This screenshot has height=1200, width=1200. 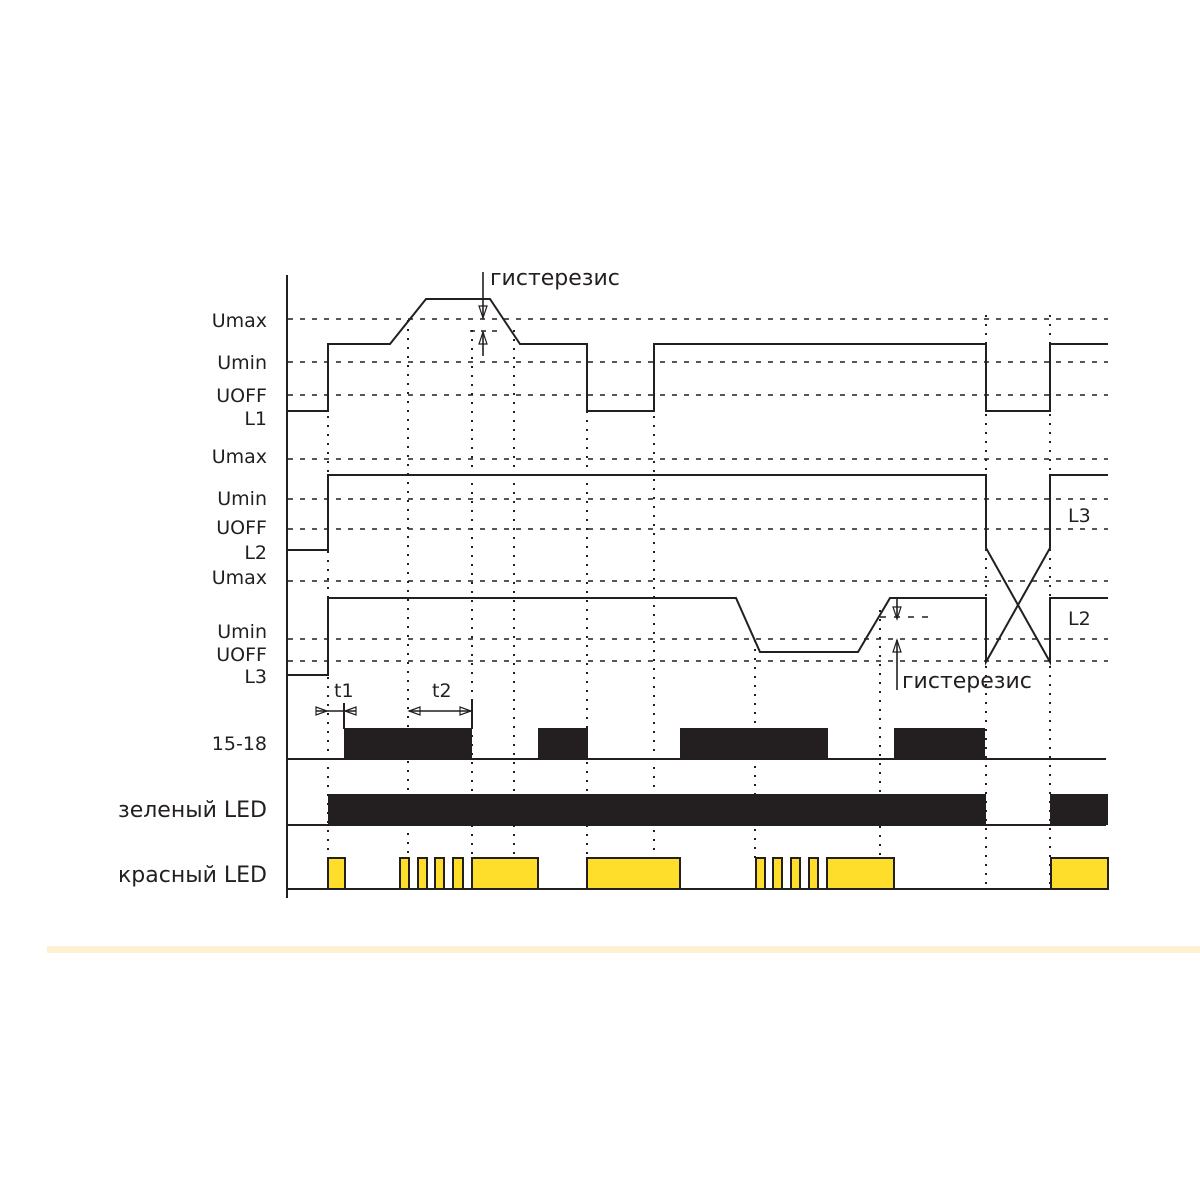 What do you see at coordinates (192, 875) in the screenshot?
I see `red-led-label: красный LED` at bounding box center [192, 875].